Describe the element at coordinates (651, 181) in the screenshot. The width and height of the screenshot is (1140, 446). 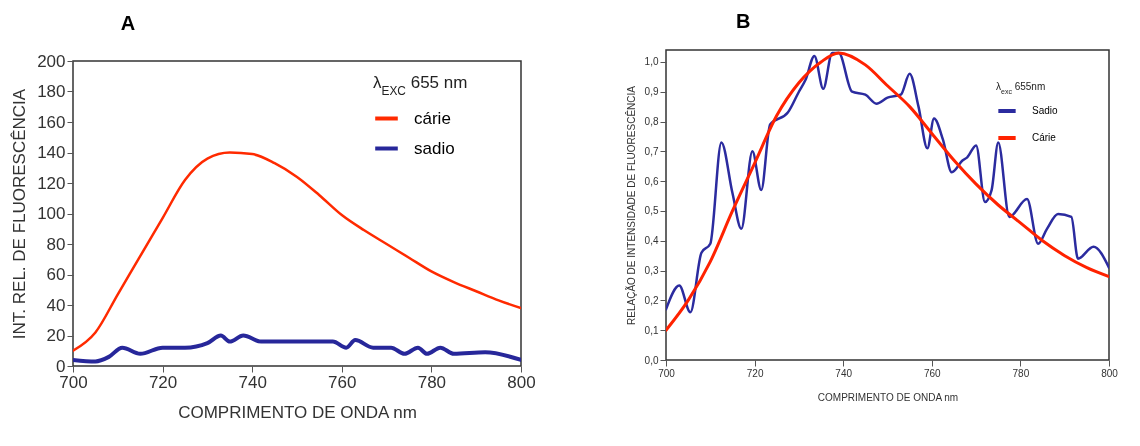
I see `y-tick-label: 0,6` at that location.